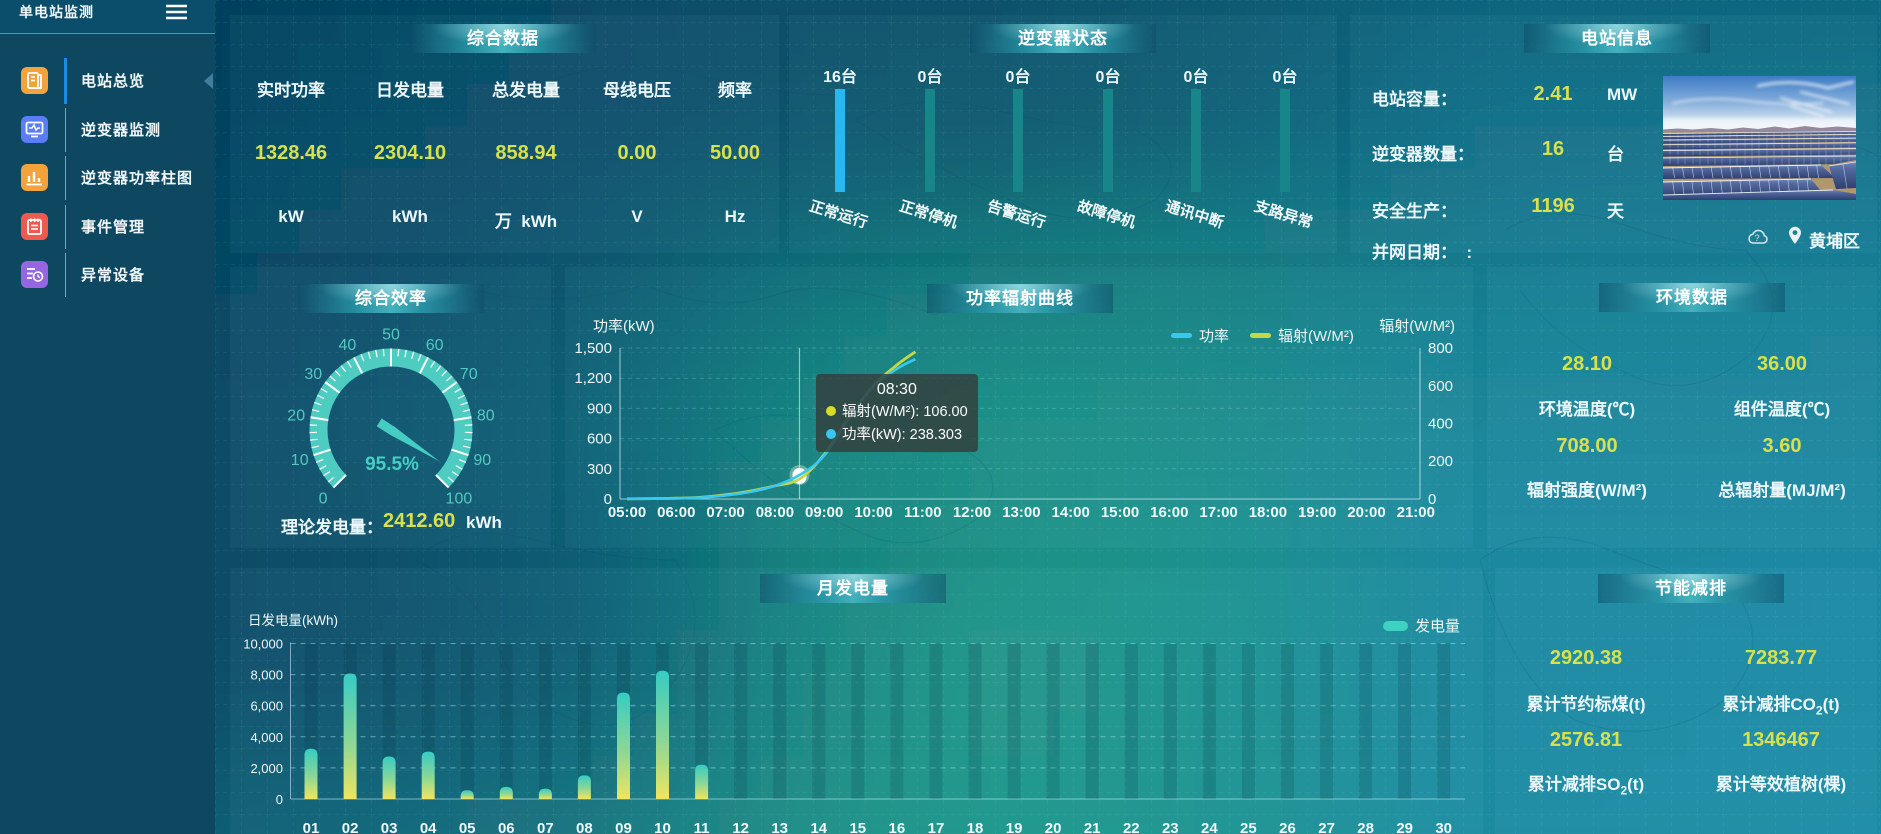 This screenshot has width=1881, height=834. Describe the element at coordinates (624, 326) in the screenshot. I see `svg-text: 功率(kW)` at that location.